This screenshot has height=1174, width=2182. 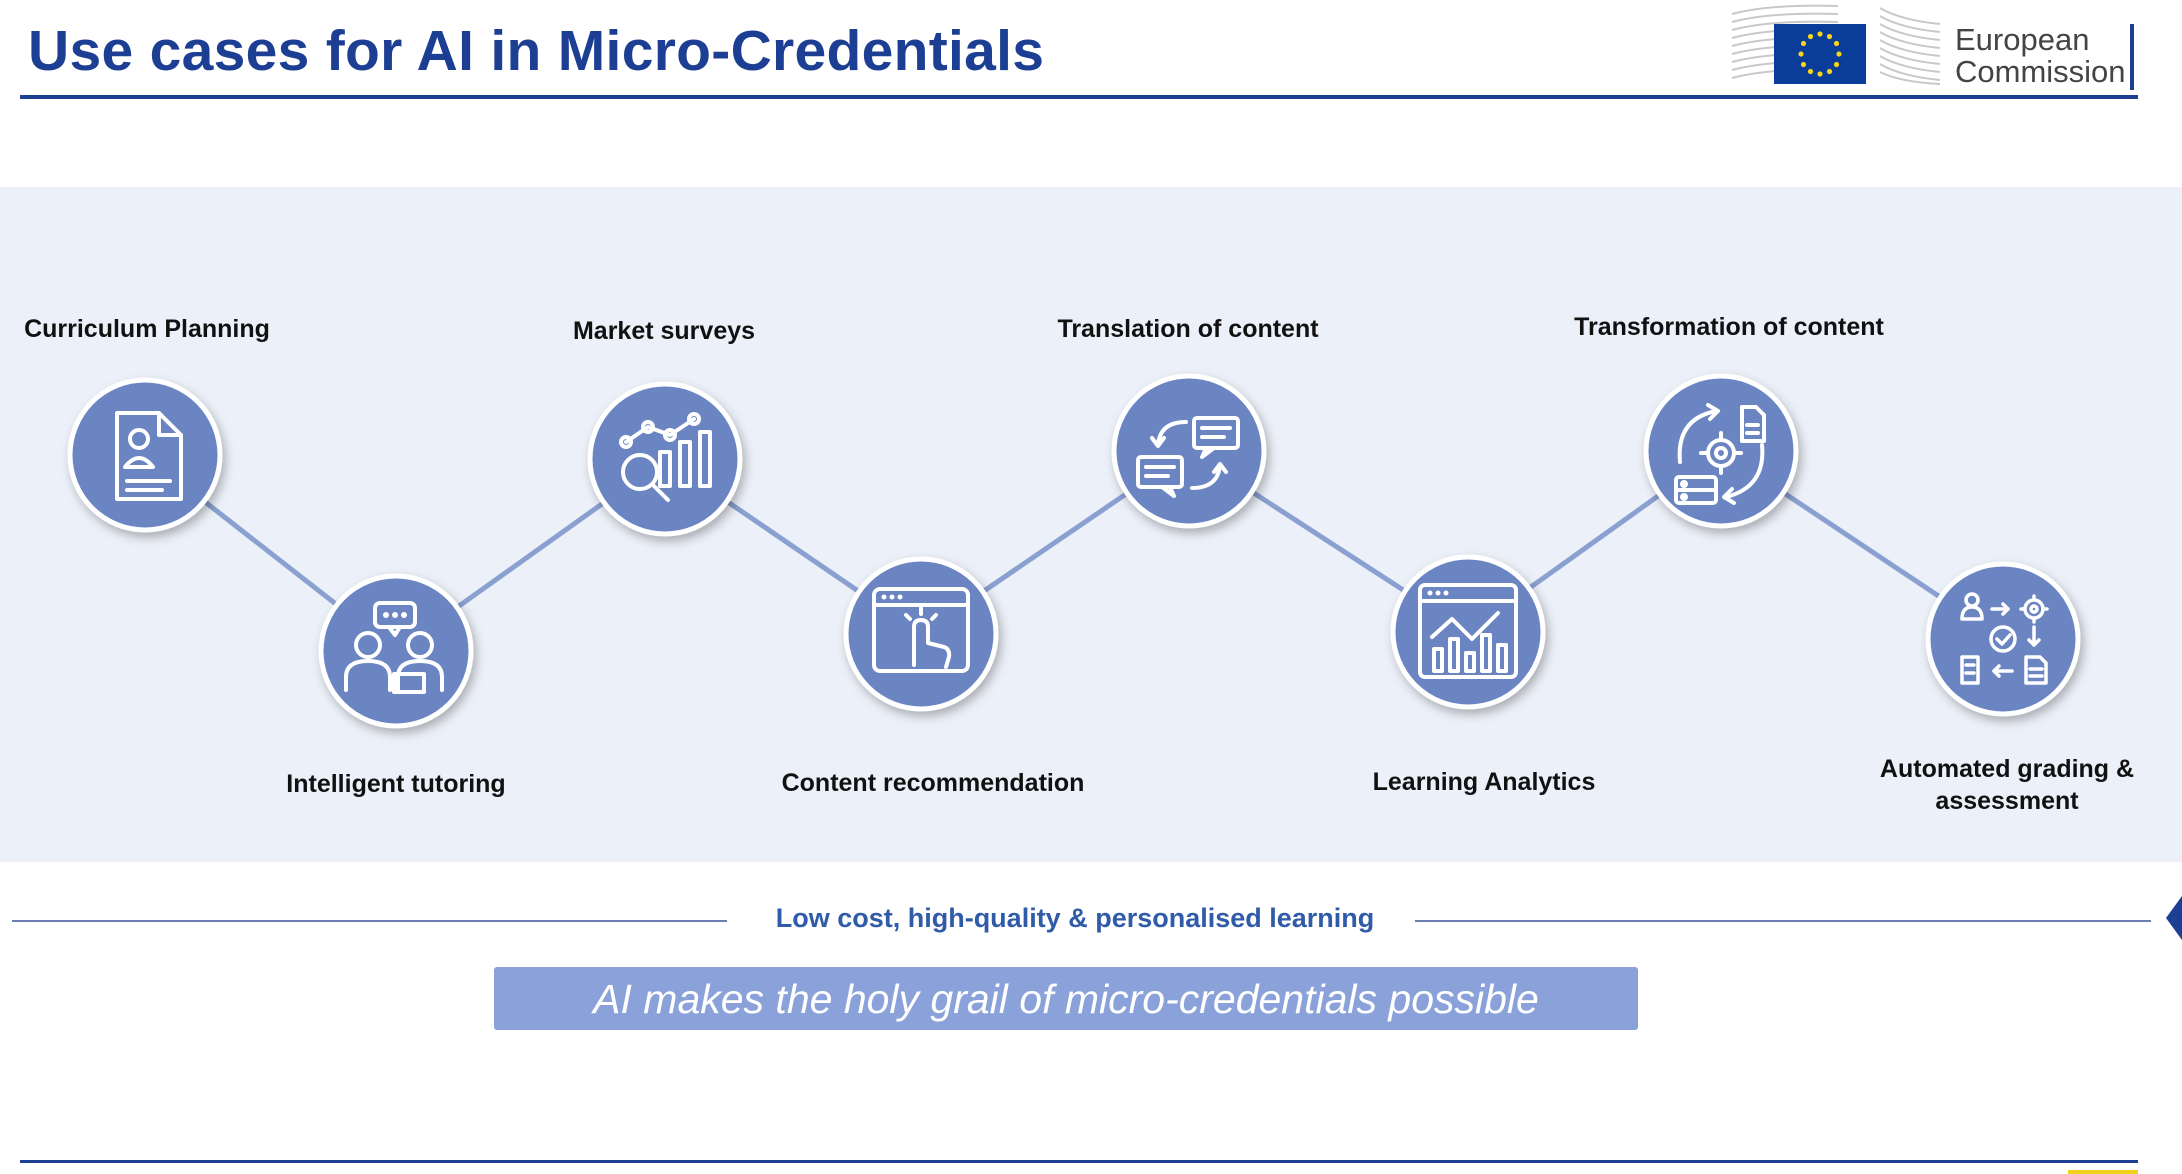 I want to click on speech-swap-icon, so click(x=1188, y=457).